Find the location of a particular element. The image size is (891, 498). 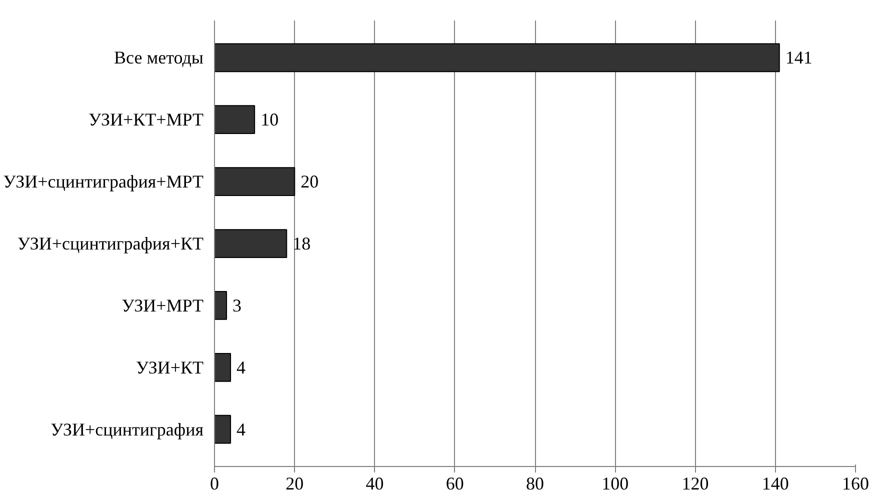

y-tick-label: УЗИ+МРТ is located at coordinates (163, 305).